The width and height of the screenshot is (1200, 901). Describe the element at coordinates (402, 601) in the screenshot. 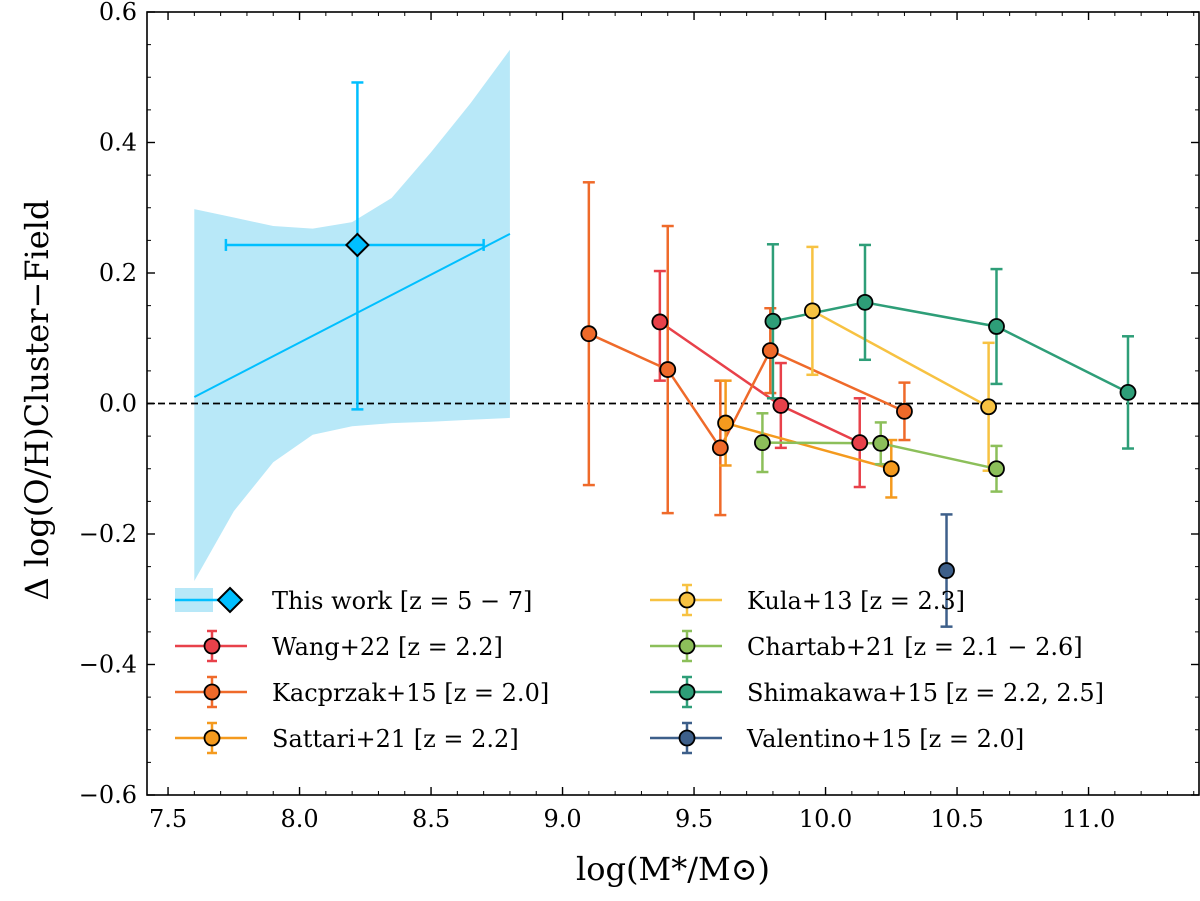

I see `legend-this-work-label: This work [z = 5 − 7]` at that location.